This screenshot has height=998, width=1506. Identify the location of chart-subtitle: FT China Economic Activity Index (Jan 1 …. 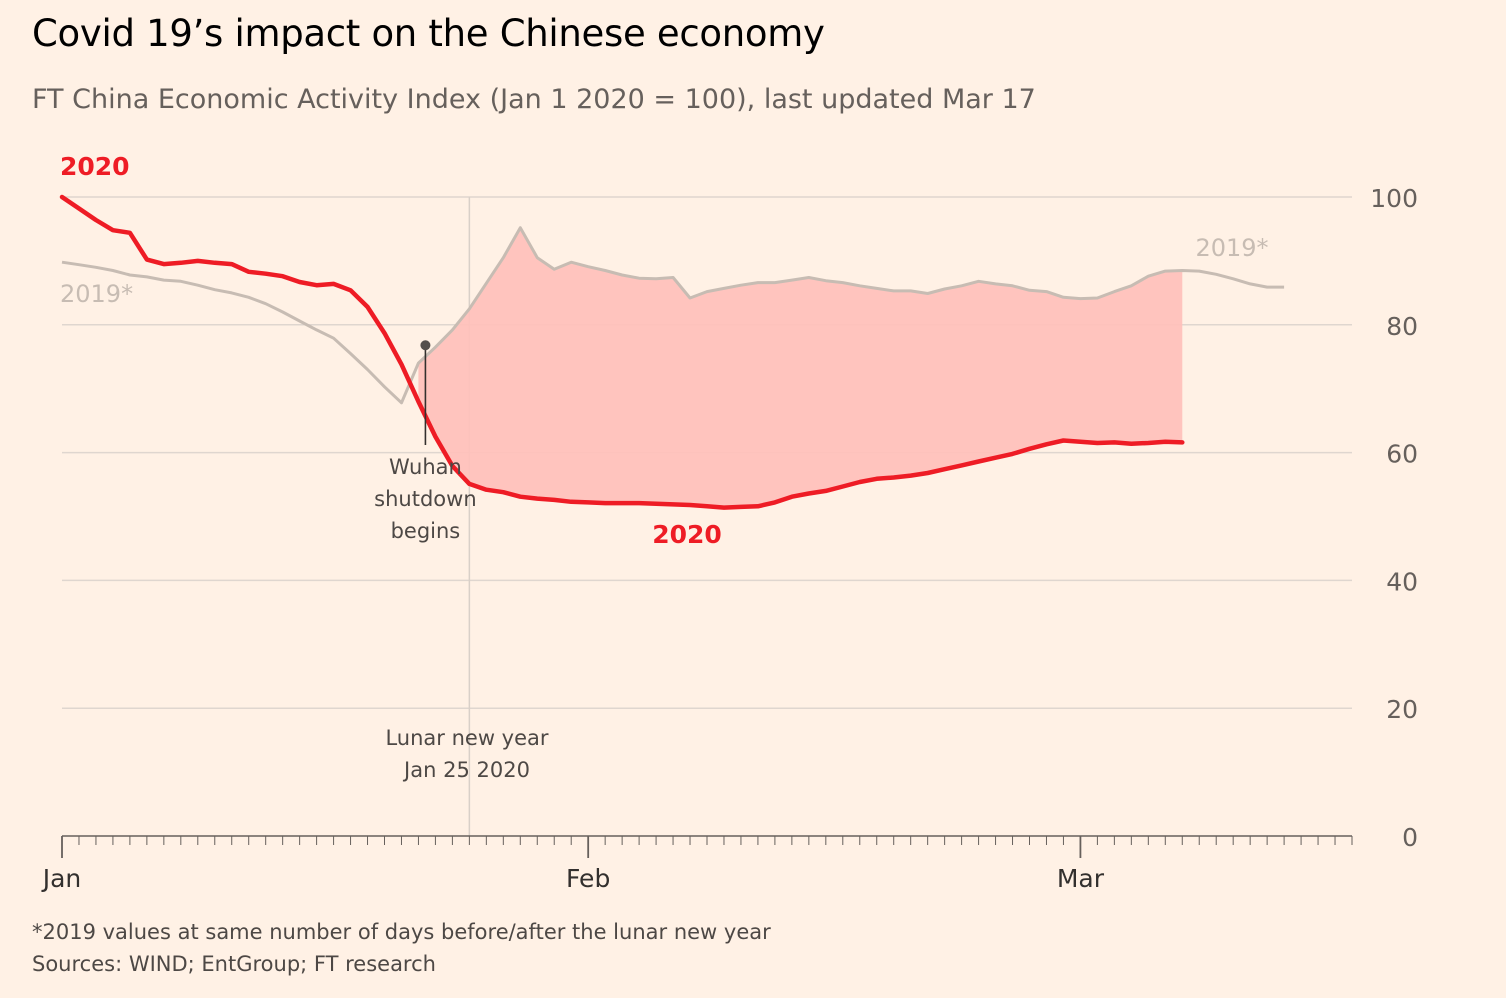
(534, 99).